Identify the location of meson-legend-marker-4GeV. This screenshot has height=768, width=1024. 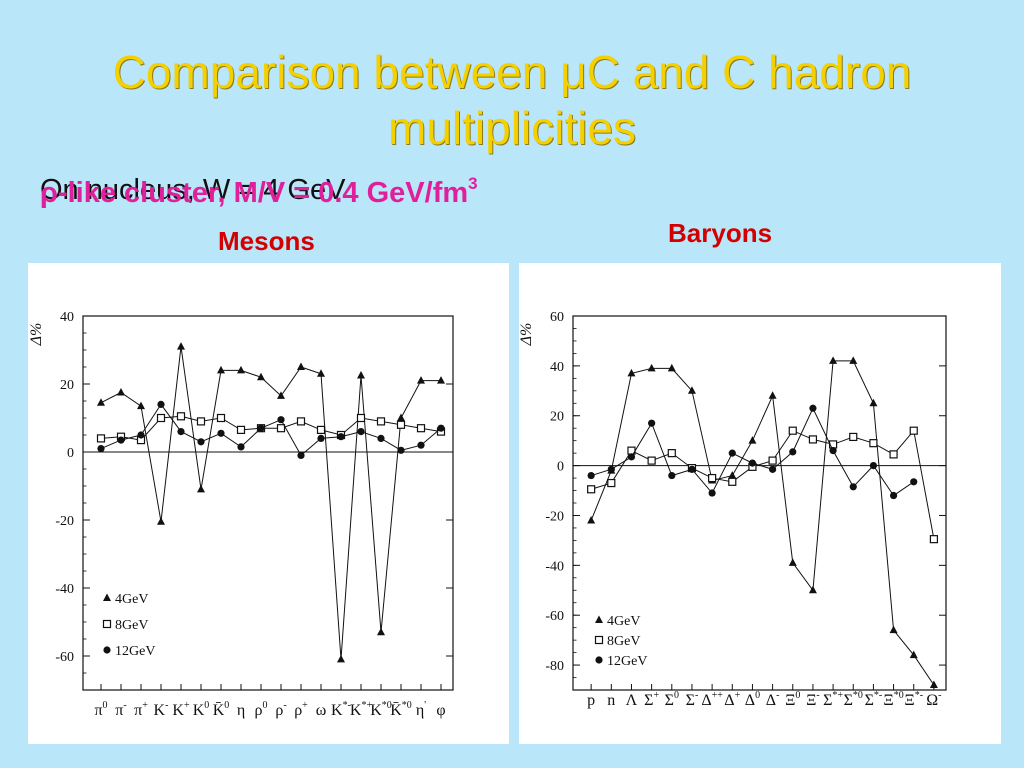
(107, 597).